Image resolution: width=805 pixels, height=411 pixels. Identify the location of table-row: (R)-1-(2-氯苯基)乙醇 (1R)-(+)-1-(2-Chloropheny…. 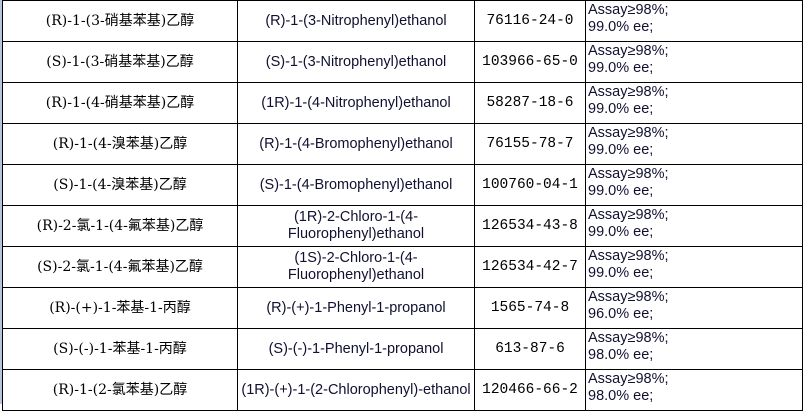
(402, 390).